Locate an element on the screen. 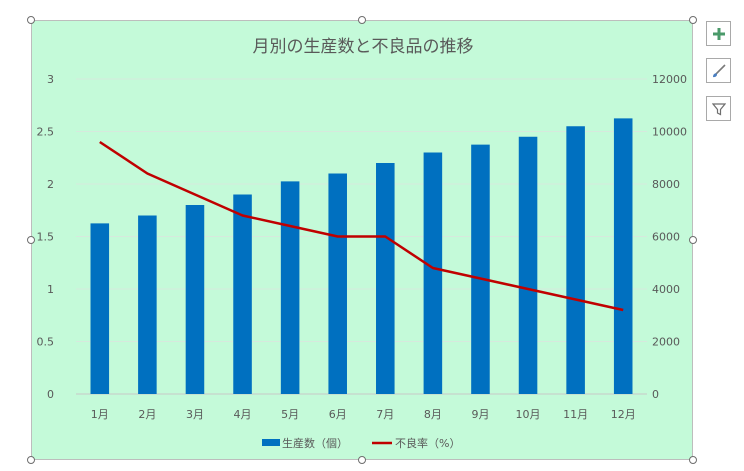  filter-icon is located at coordinates (718, 108).